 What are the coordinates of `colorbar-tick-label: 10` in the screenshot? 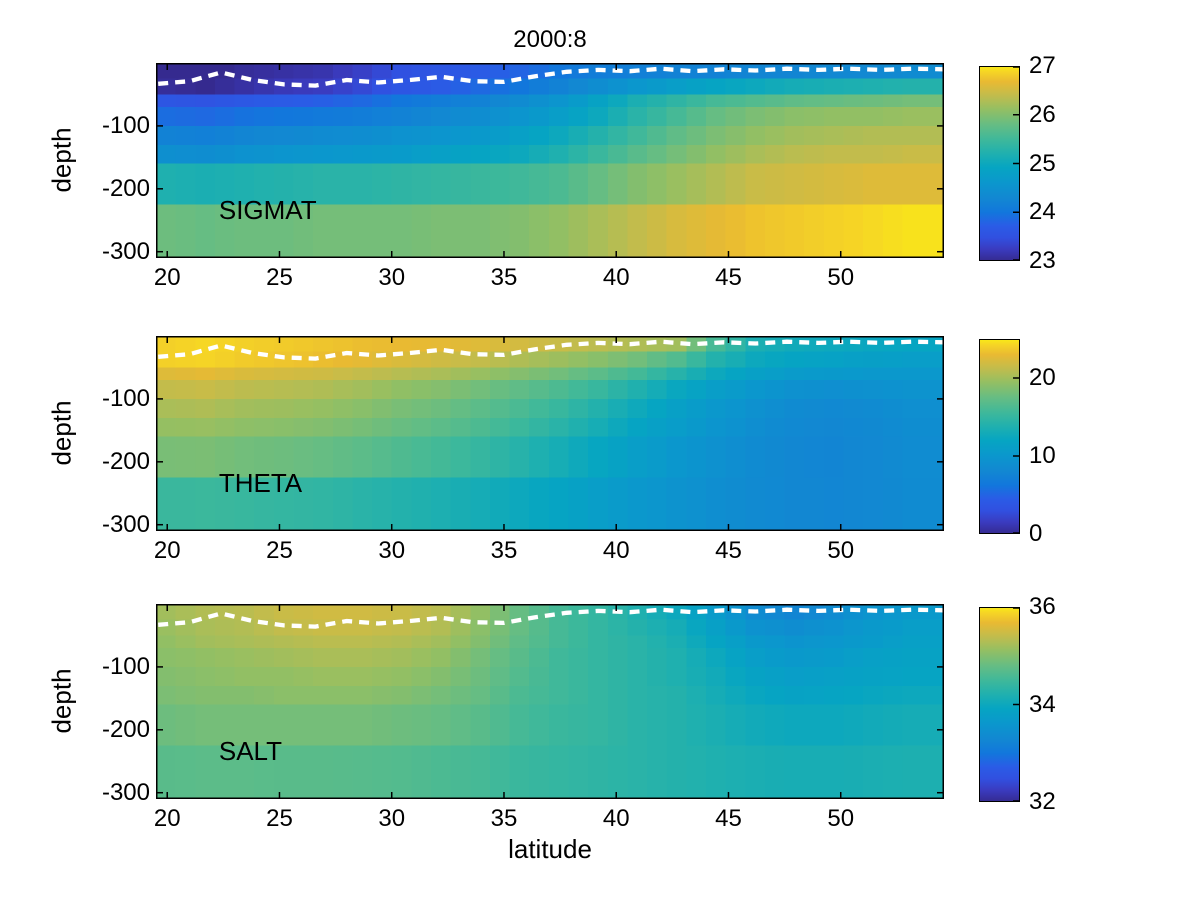 It's located at (1042, 455).